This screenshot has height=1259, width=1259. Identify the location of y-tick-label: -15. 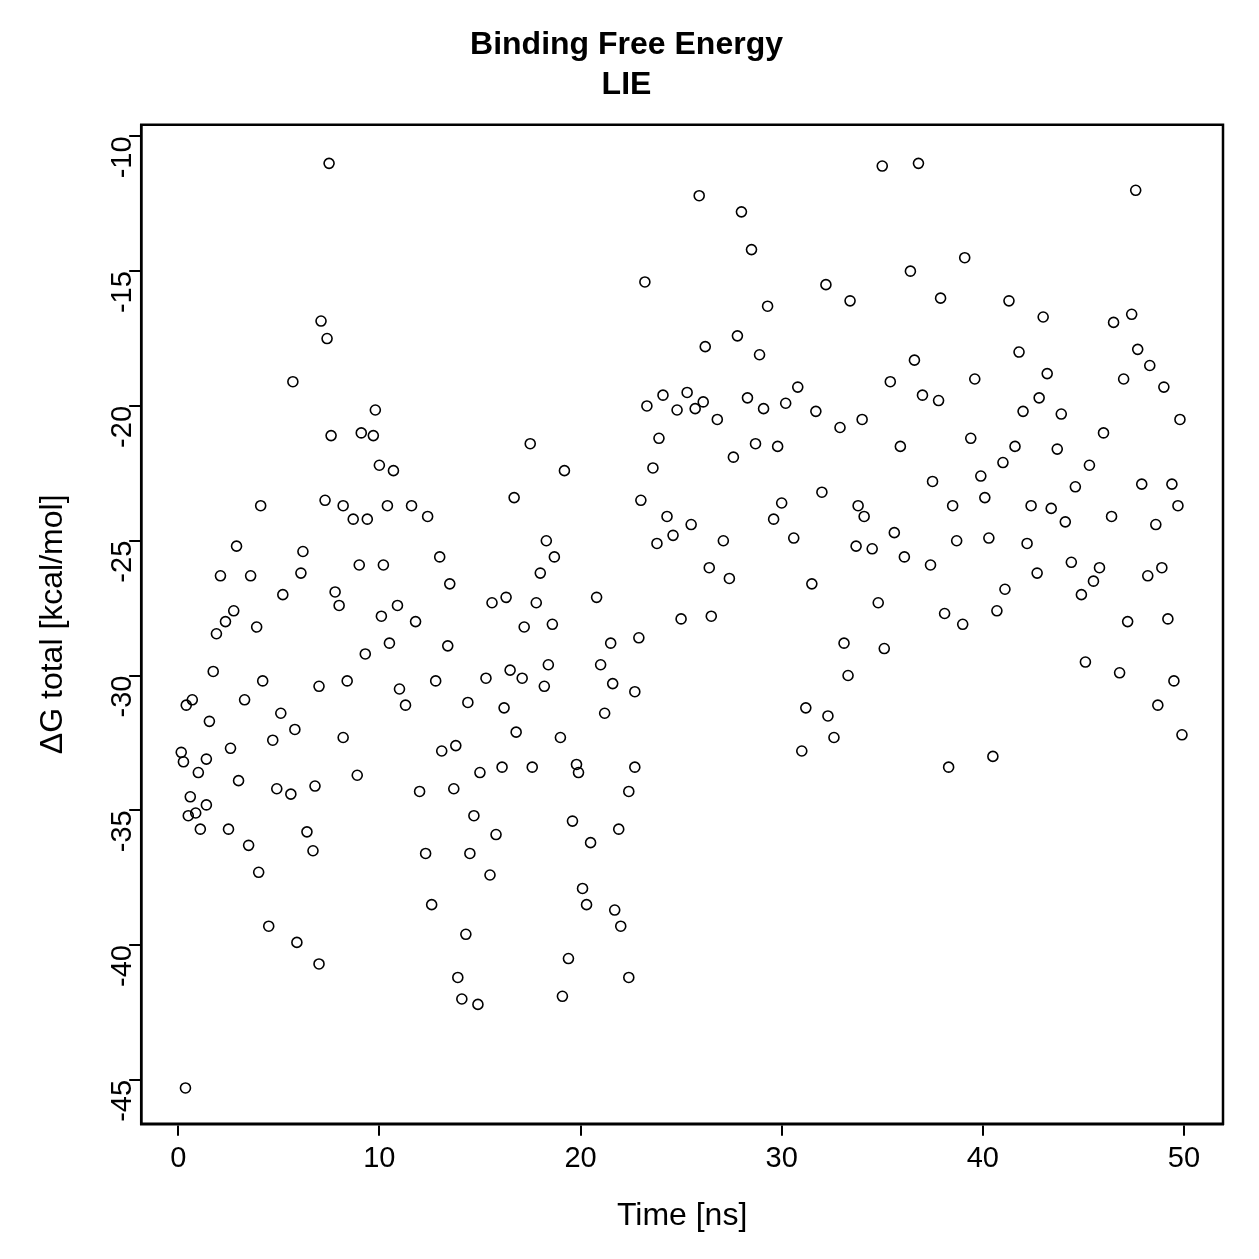
(121, 292).